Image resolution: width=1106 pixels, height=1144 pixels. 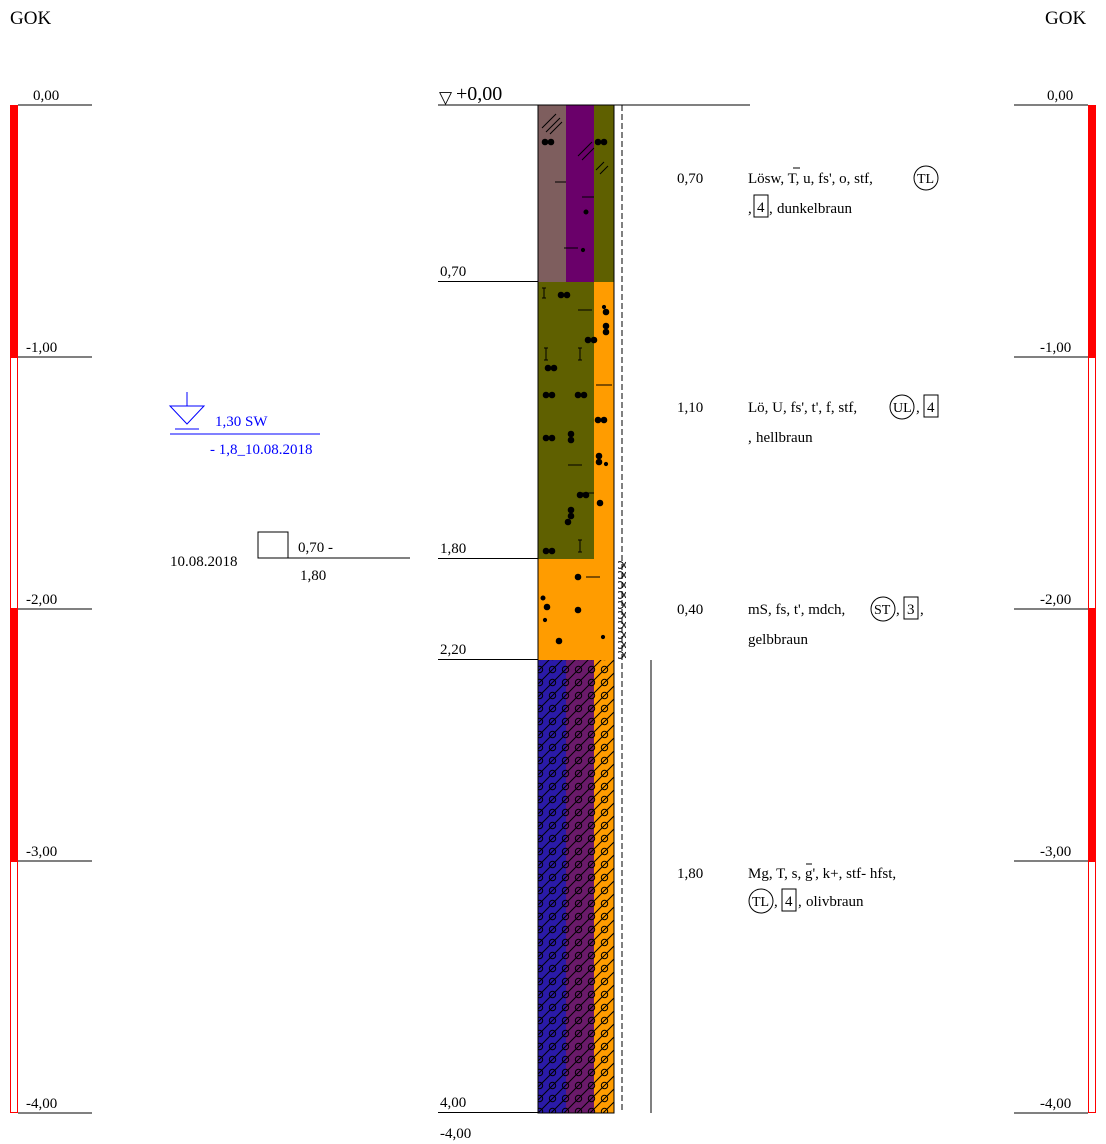 What do you see at coordinates (453, 650) in the screenshot?
I see `layer-depth-label: 2,20` at bounding box center [453, 650].